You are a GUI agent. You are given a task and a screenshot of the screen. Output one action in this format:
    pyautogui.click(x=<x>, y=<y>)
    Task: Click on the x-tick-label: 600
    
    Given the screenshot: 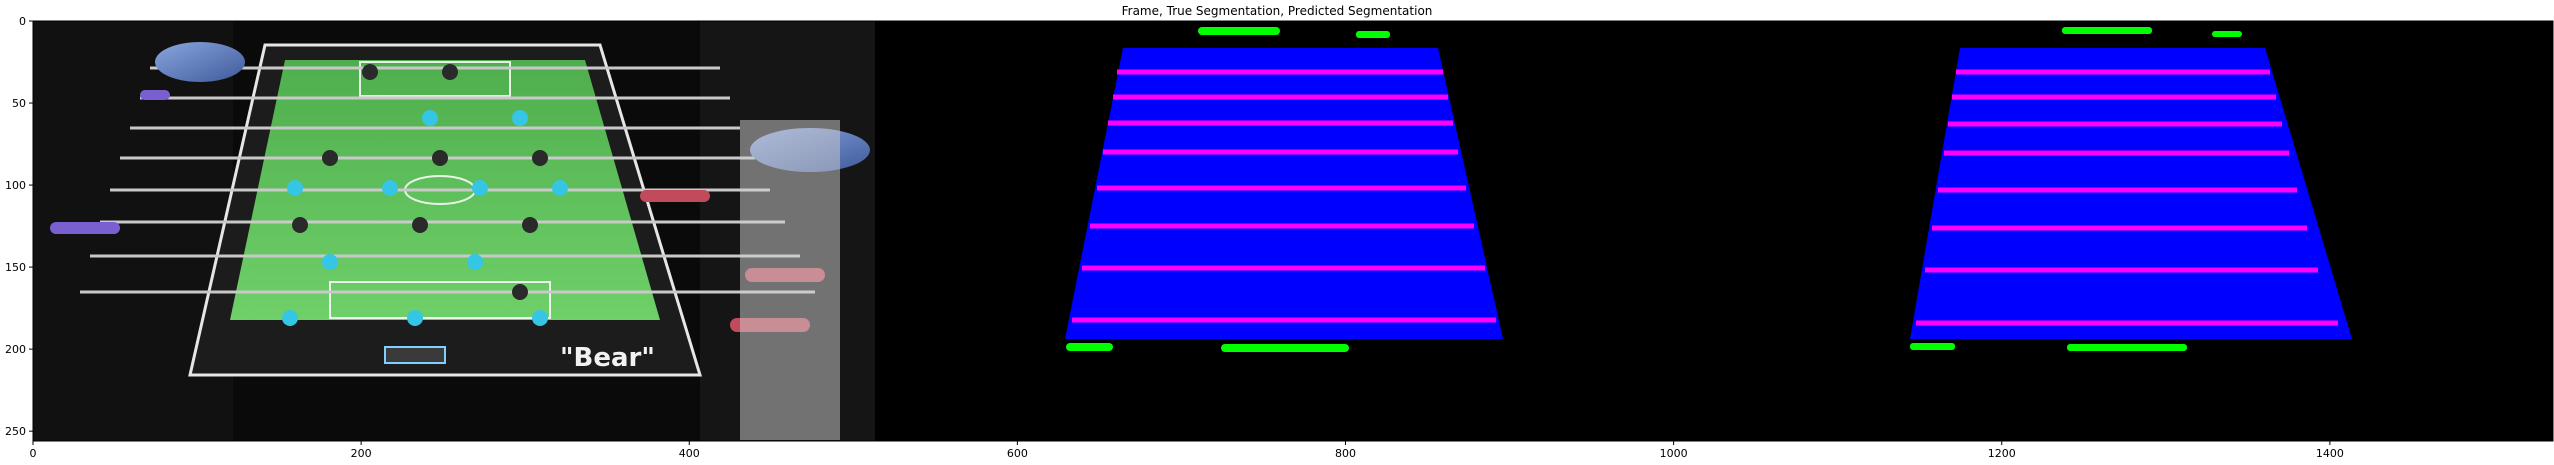 What is the action you would take?
    pyautogui.click(x=1017, y=453)
    